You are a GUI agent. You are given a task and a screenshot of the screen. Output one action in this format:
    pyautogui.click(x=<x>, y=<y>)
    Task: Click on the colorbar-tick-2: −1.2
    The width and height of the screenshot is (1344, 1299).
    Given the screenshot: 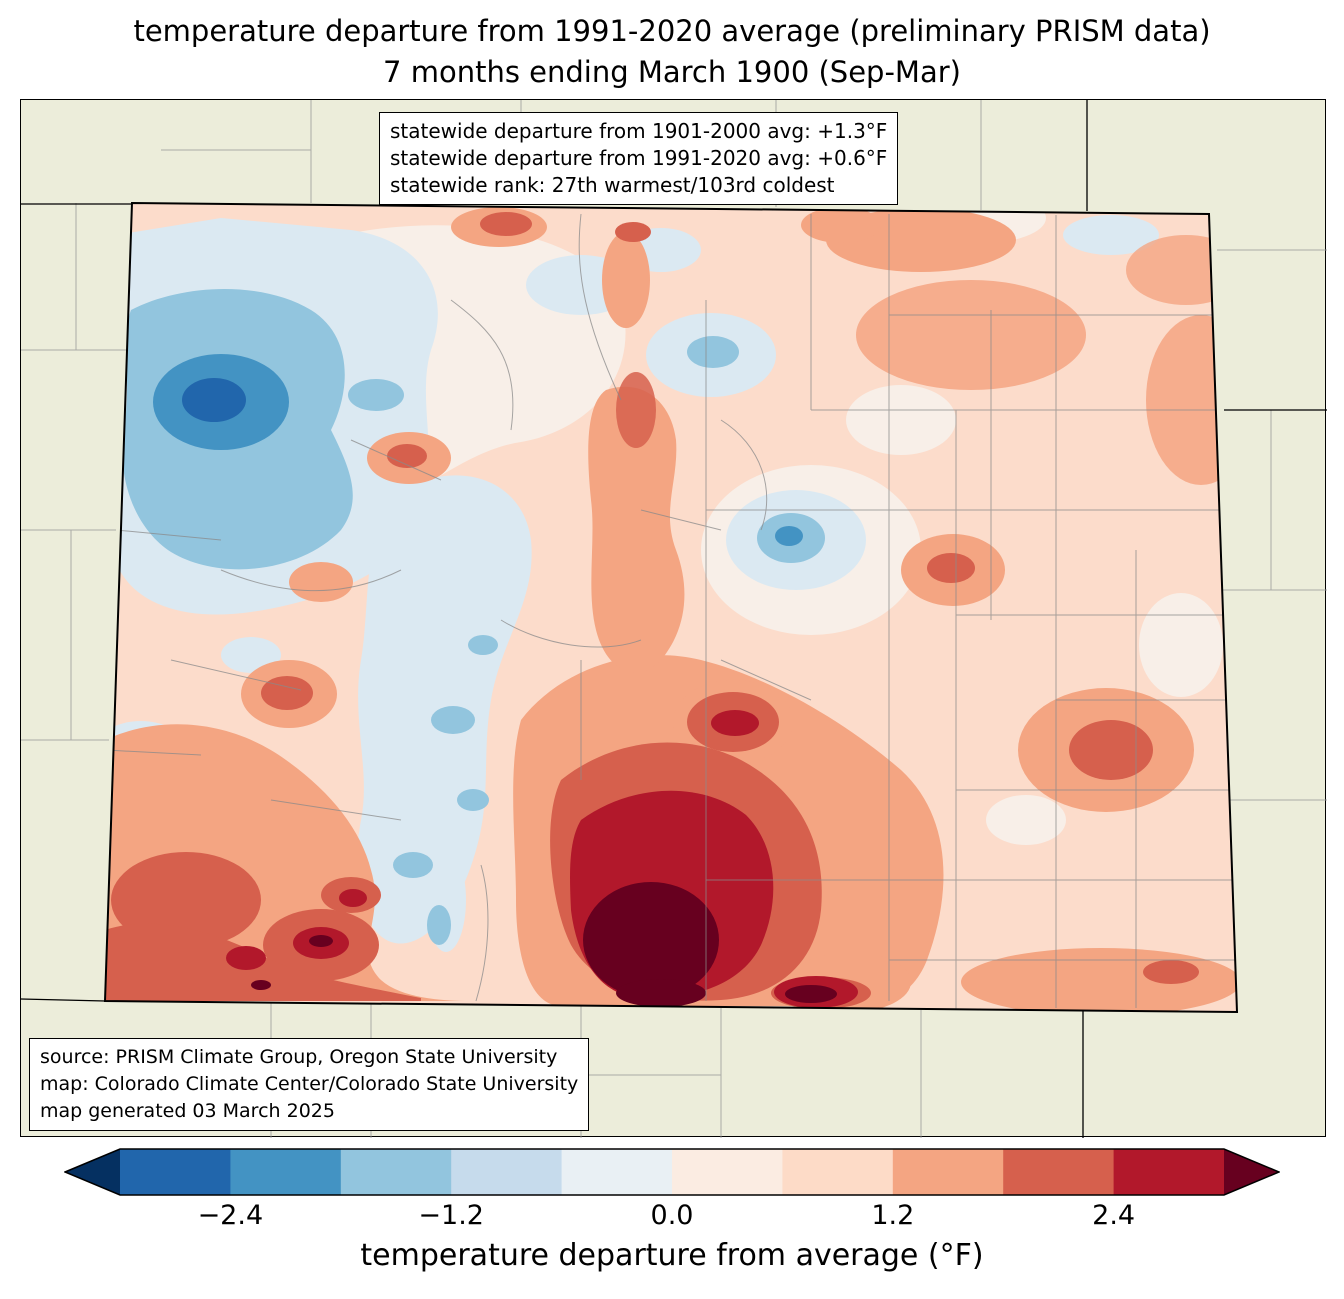 What is the action you would take?
    pyautogui.click(x=451, y=1215)
    